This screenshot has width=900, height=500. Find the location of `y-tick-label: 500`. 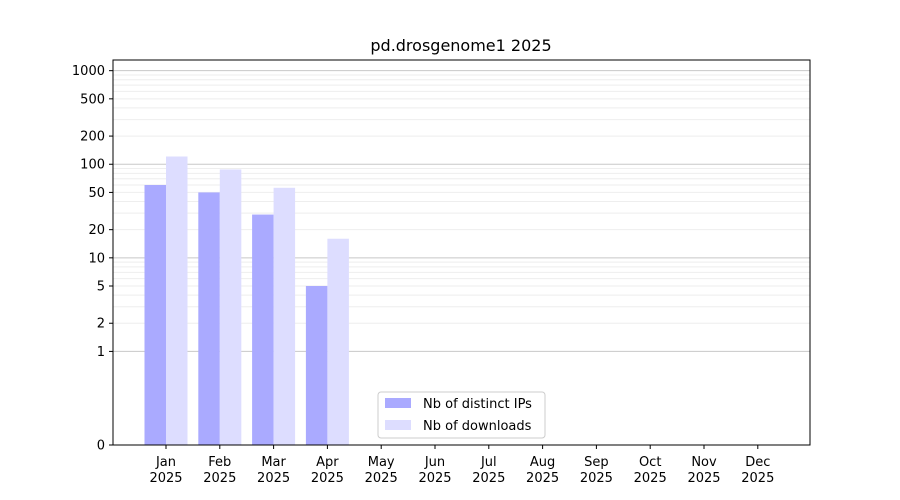

y-tick-label: 500 is located at coordinates (92, 99).